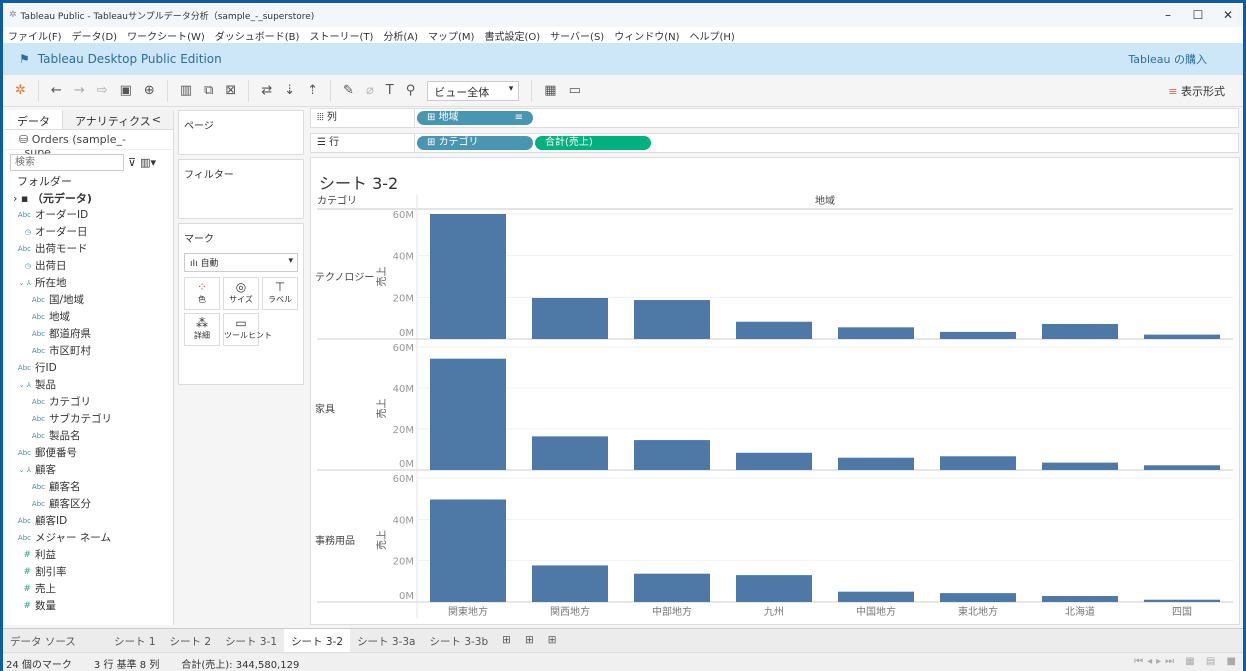  Describe the element at coordinates (552, 640) in the screenshot. I see `new-story-tab-icon: ⊞` at that location.